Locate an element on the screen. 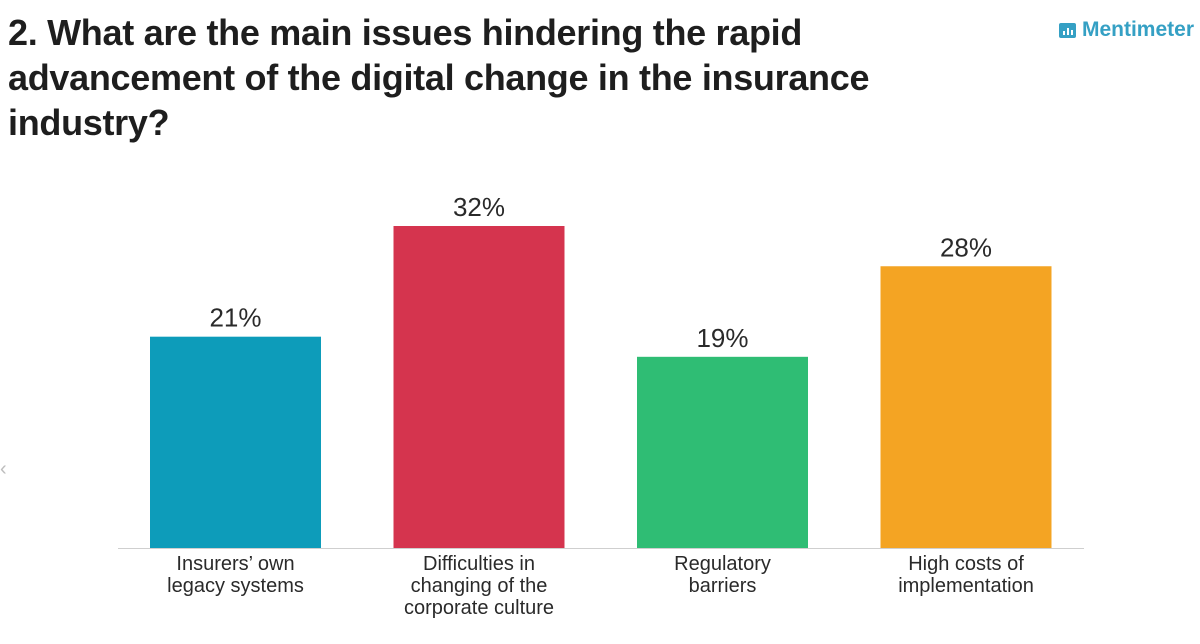  chevron-left-icon: ‹ is located at coordinates (3, 469).